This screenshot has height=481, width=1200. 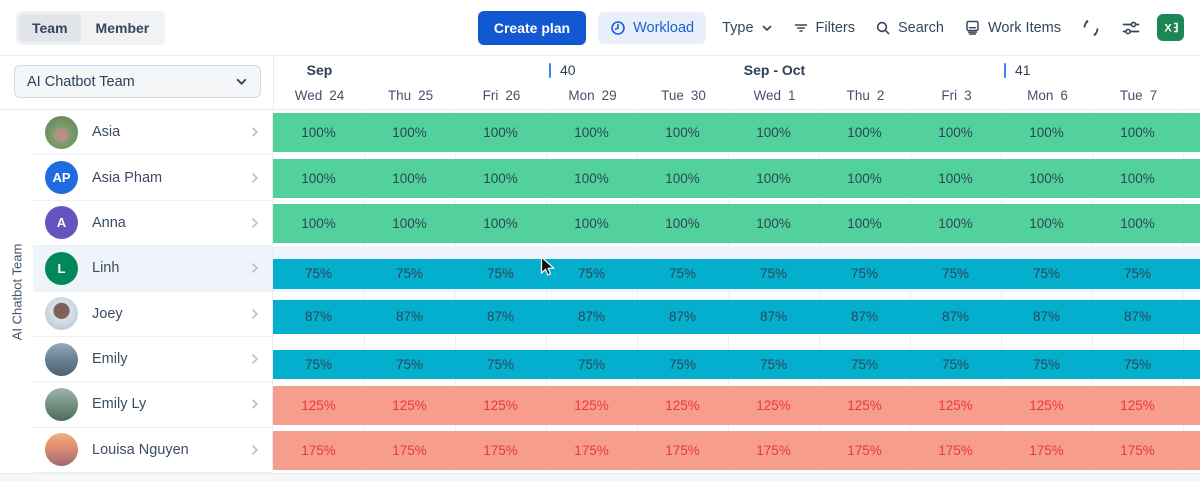 I want to click on member-row: AP Asia Pham, so click(x=152, y=178).